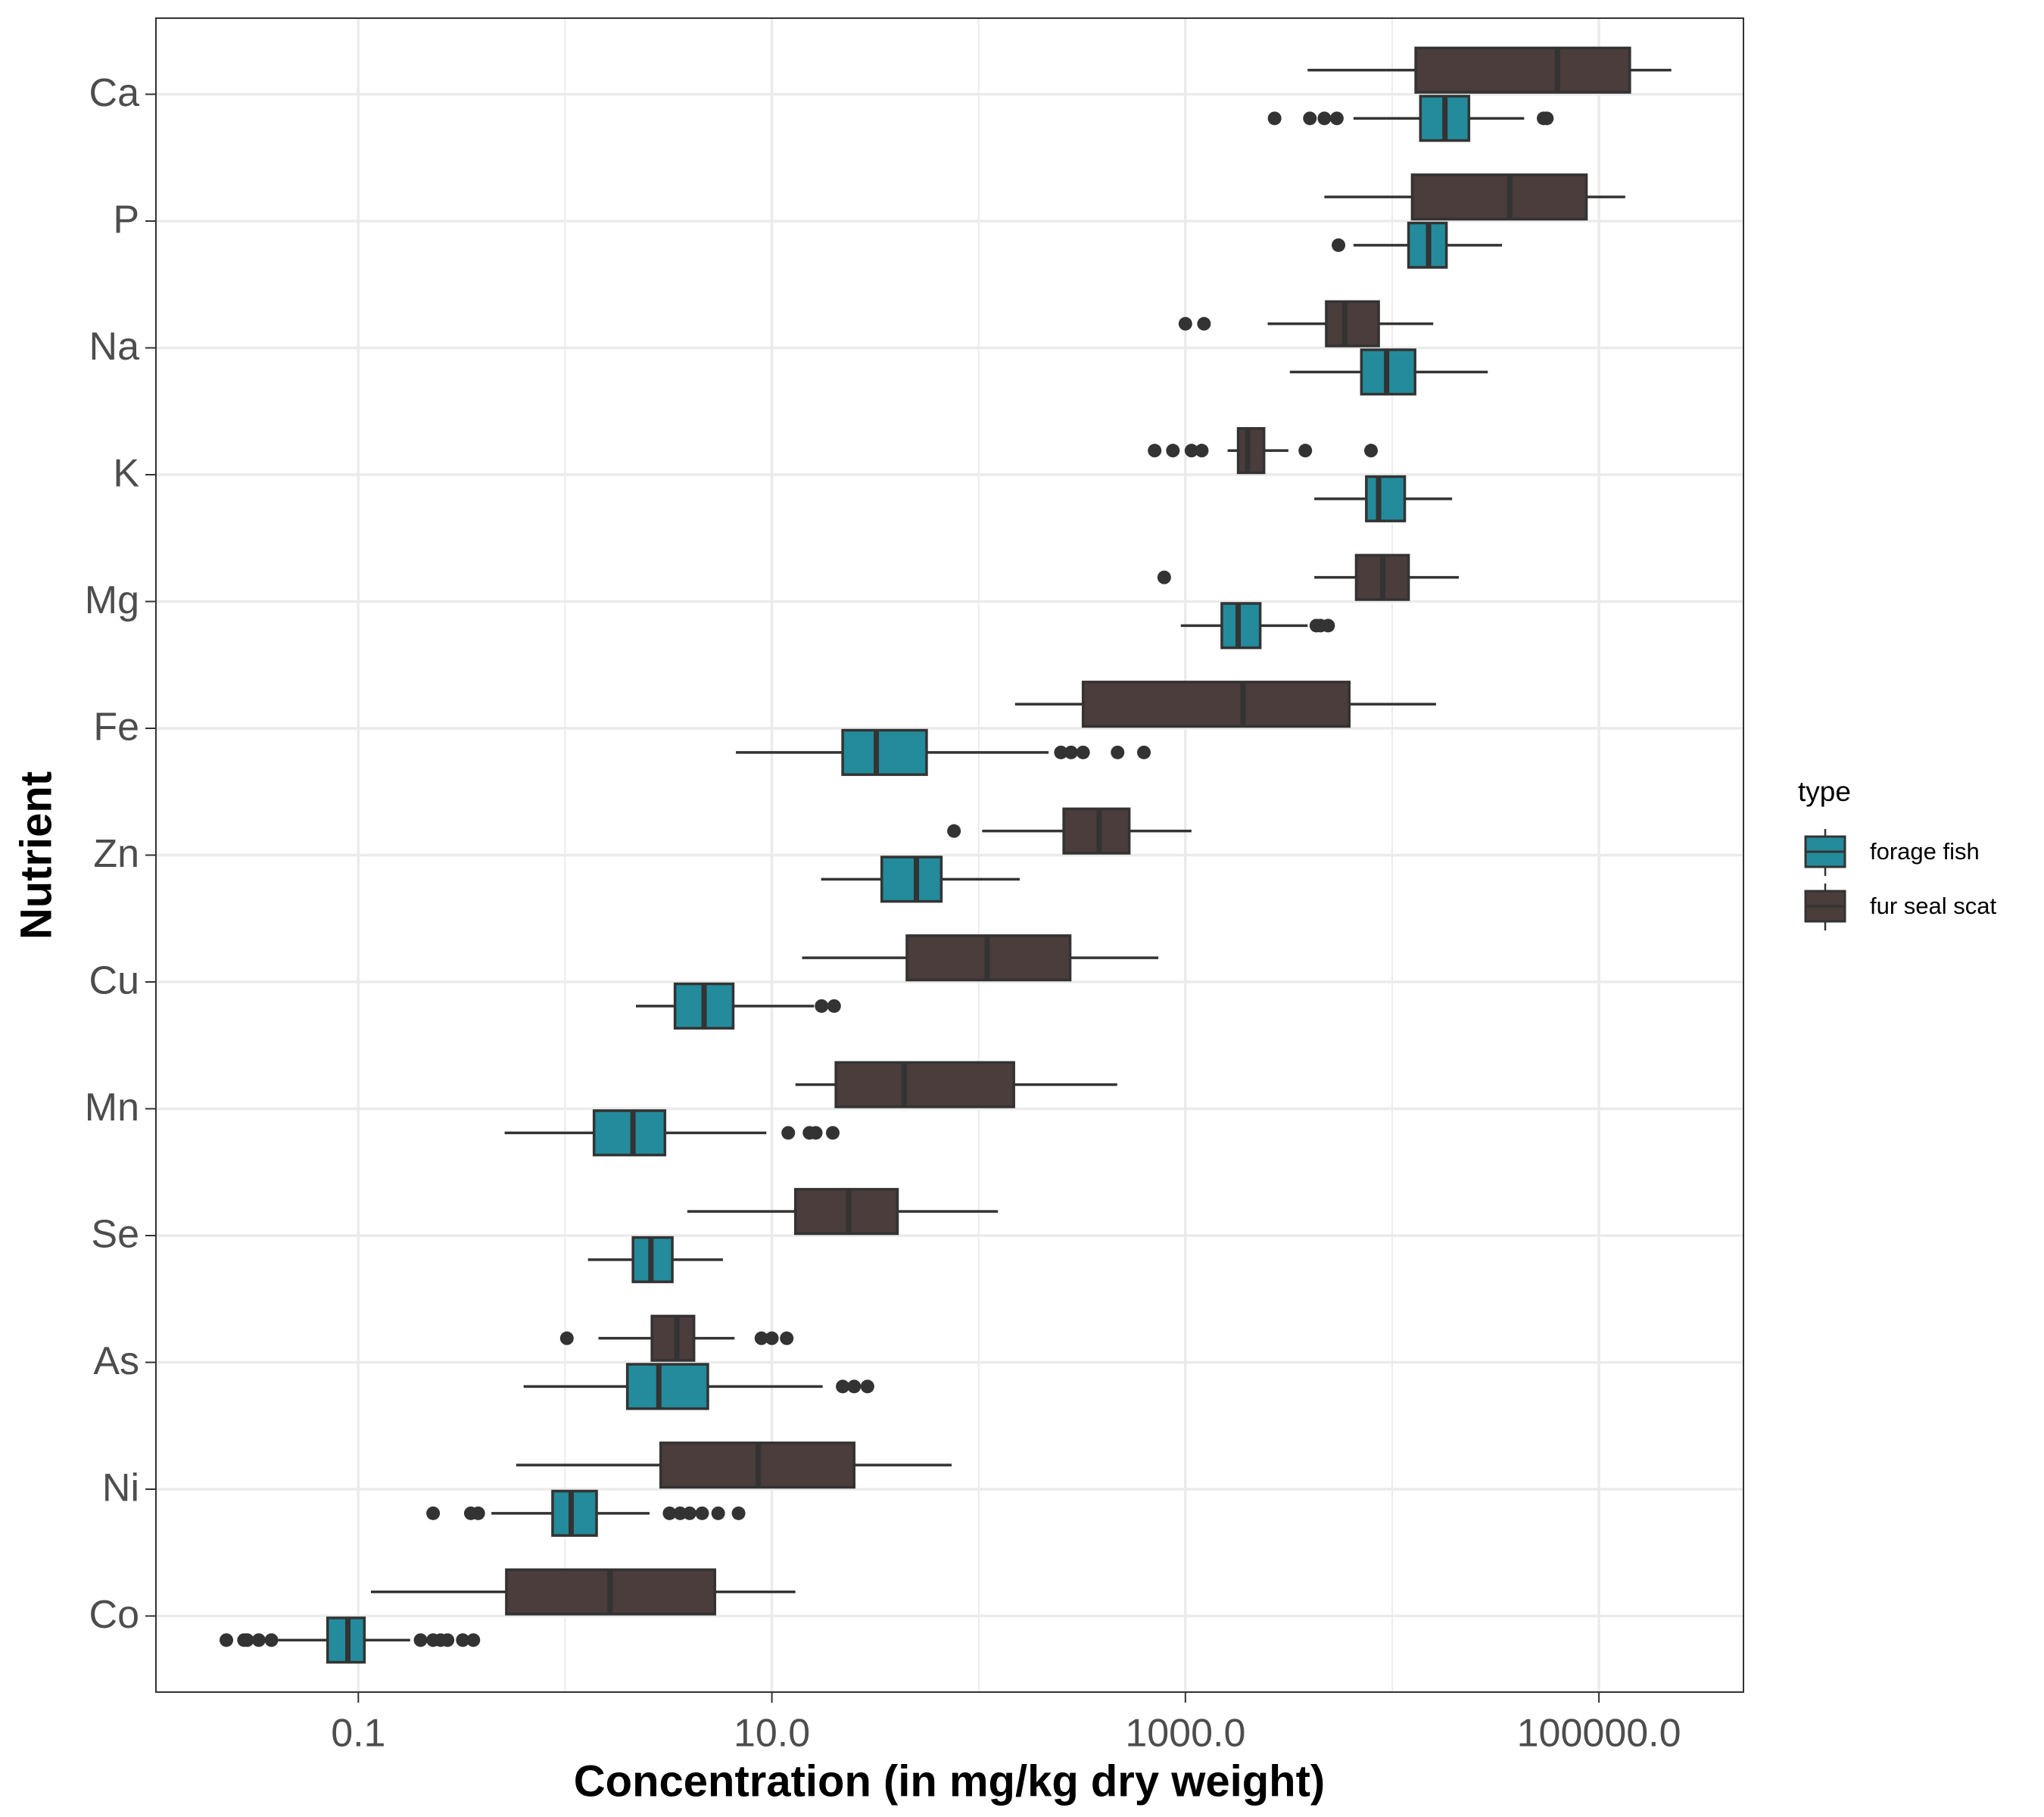 This screenshot has width=2044, height=1817. I want to click on x-tick-label: 1000.0, so click(1185, 1734).